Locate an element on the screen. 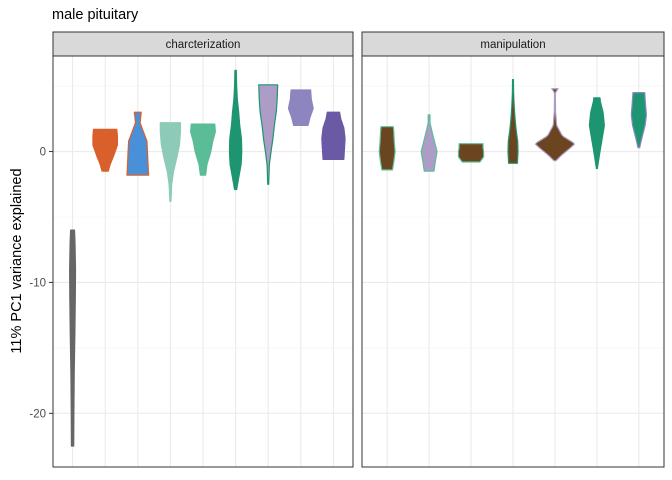  strip-label-manipulation: manipulation is located at coordinates (512, 45).